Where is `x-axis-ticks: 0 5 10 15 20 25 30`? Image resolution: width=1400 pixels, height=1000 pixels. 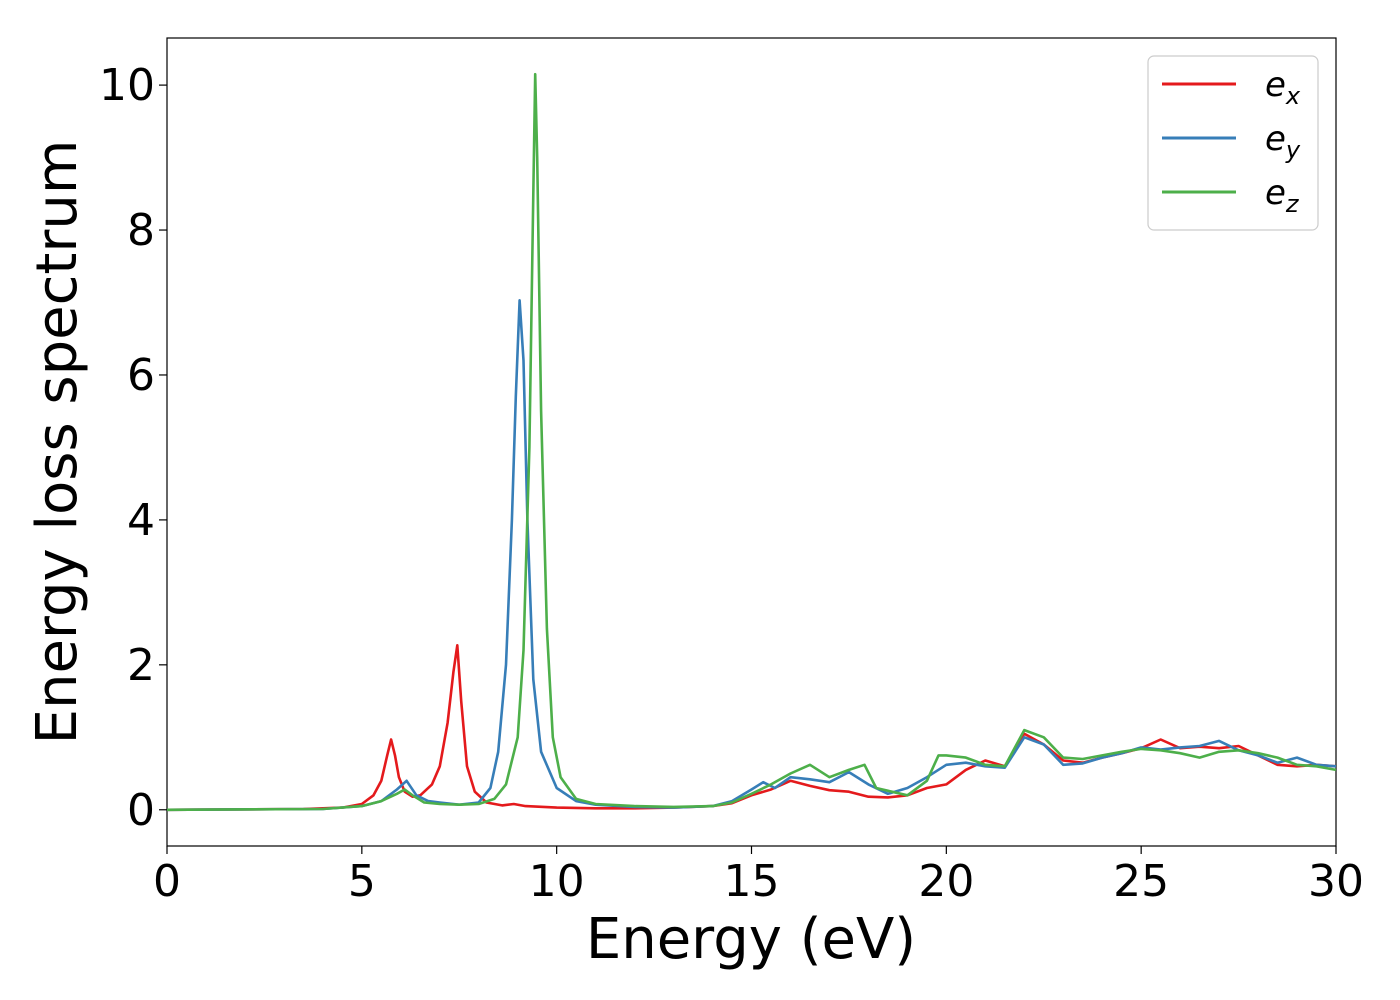
x-axis-ticks: 0 5 10 15 20 25 30 is located at coordinates (758, 876).